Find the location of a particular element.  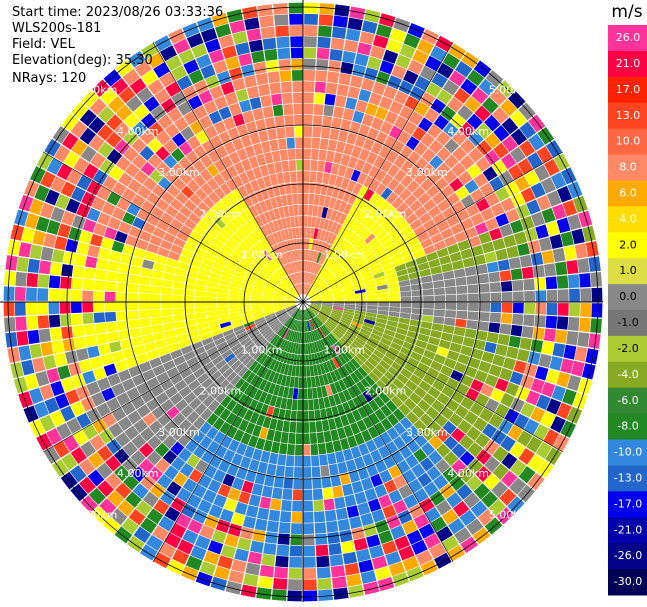

colorbar-tick-label: -1.0 is located at coordinates (627, 322).